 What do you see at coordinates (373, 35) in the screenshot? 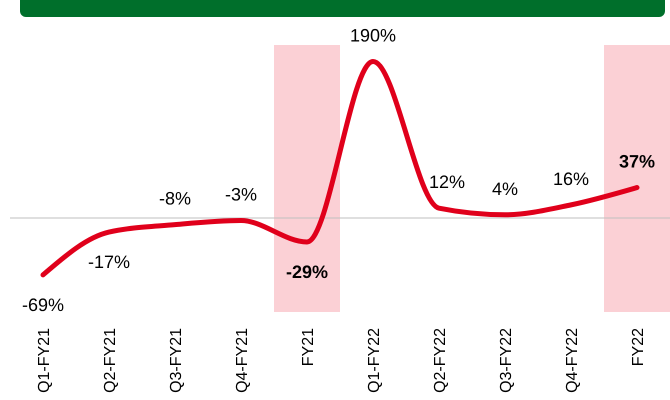
I see `data-label: 190%` at bounding box center [373, 35].